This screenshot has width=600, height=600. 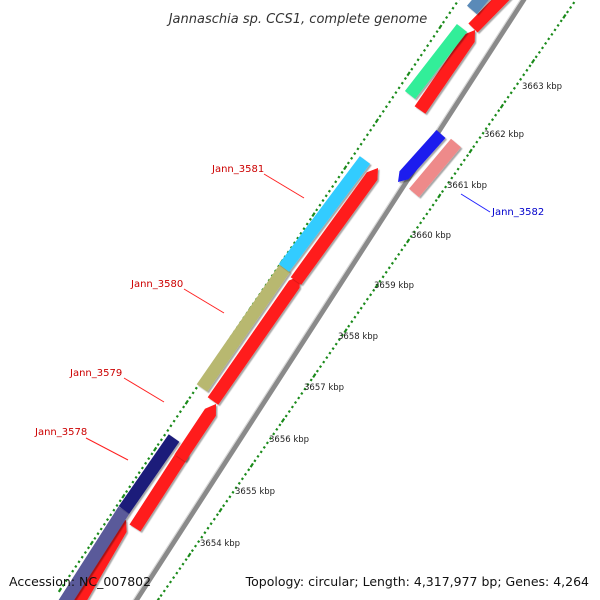 I want to click on gene-label-jann-3580: Jann_3580, so click(x=156, y=284).